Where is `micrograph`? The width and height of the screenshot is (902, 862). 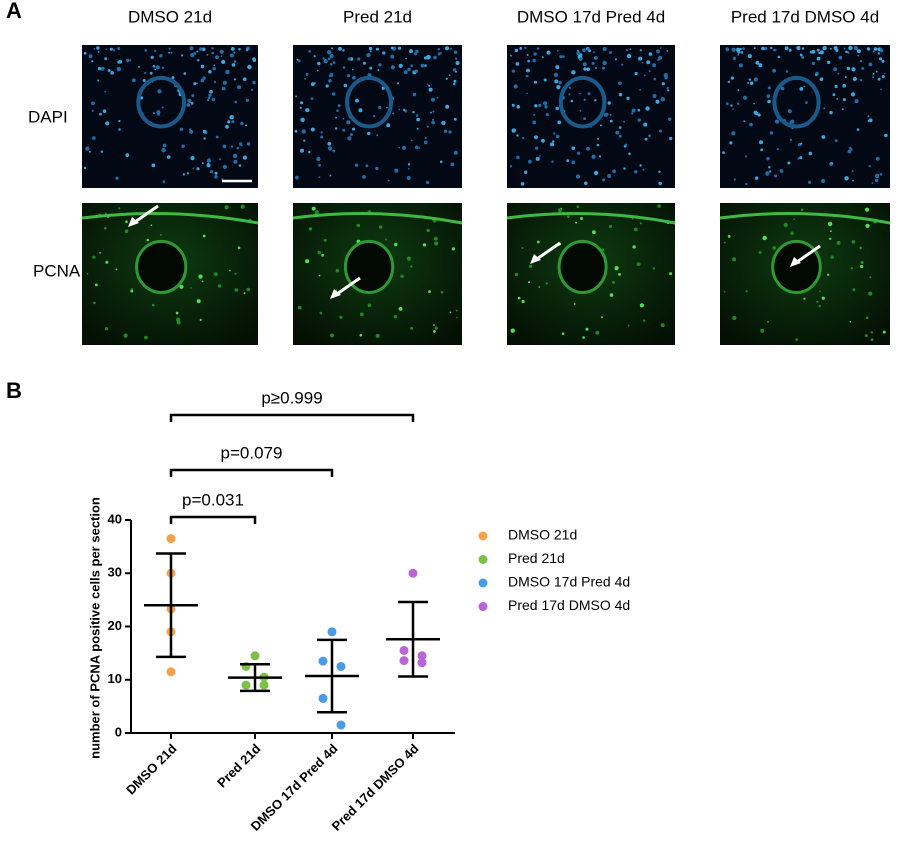 micrograph is located at coordinates (805, 116).